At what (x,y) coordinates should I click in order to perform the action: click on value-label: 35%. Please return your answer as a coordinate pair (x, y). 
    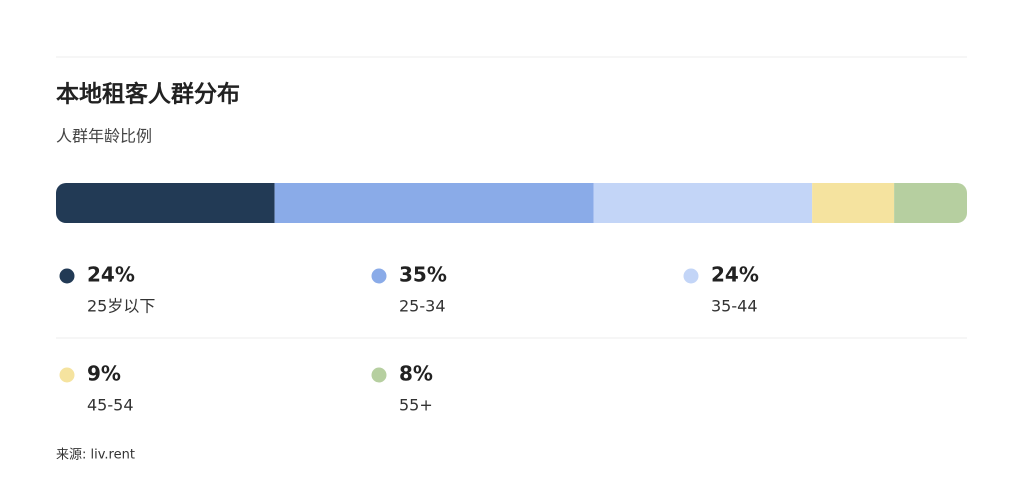
    Looking at the image, I should click on (423, 275).